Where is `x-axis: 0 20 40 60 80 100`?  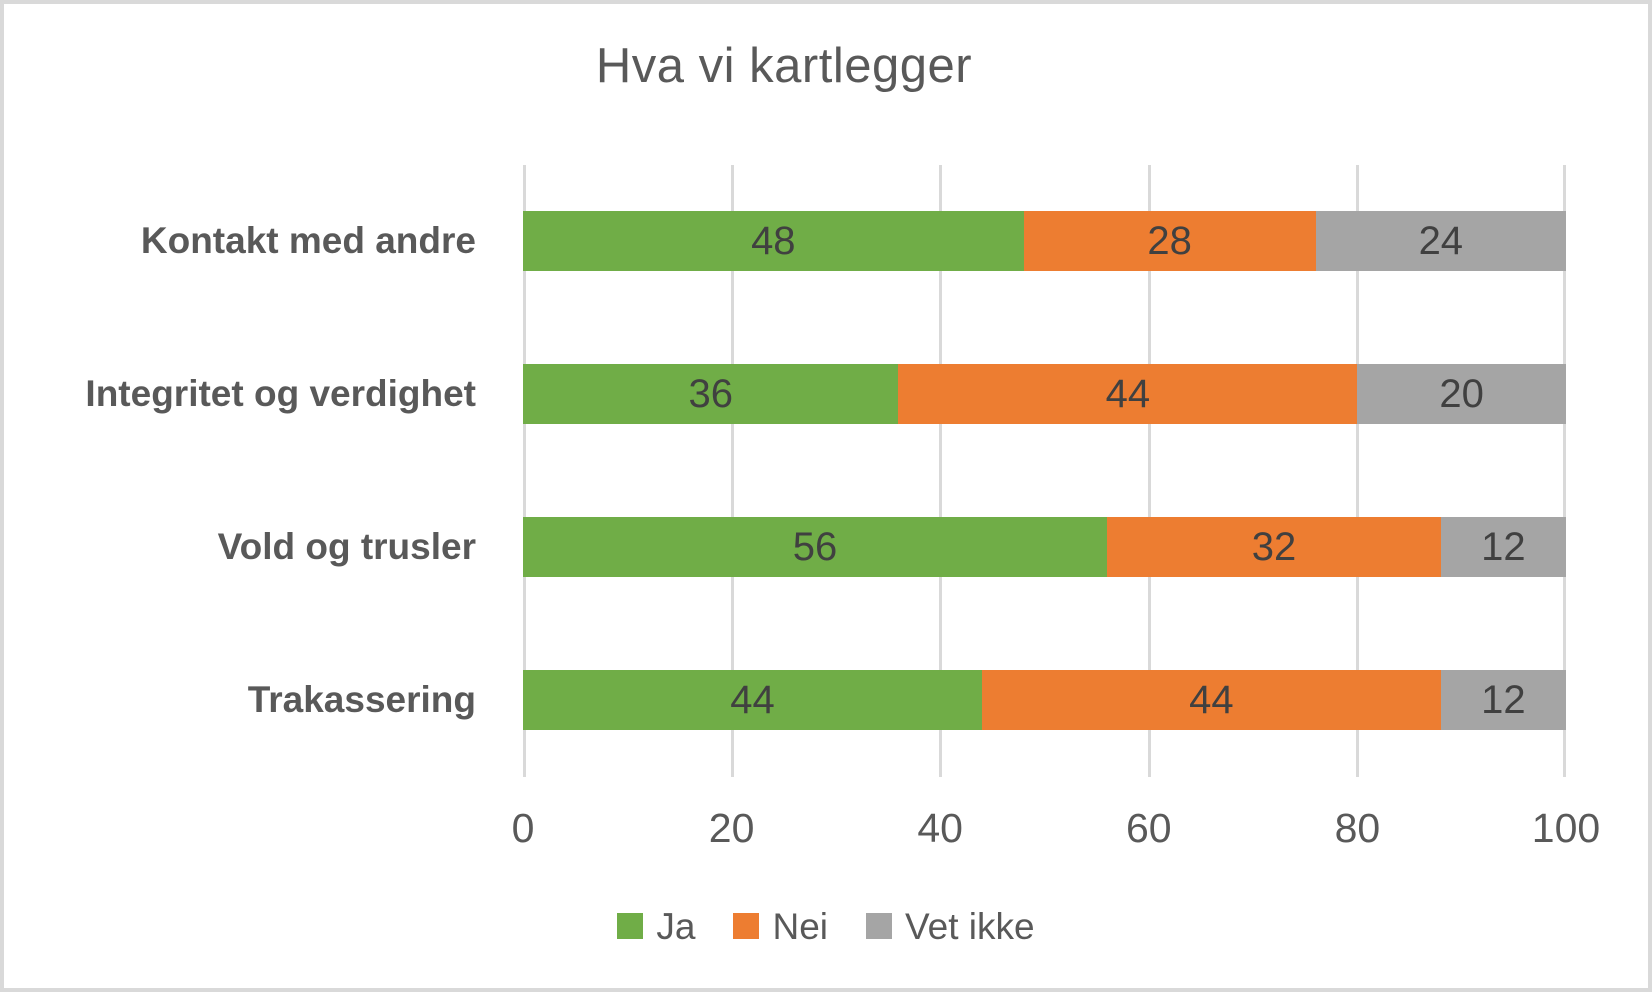
x-axis: 0 20 40 60 80 100 is located at coordinates (1056, 832).